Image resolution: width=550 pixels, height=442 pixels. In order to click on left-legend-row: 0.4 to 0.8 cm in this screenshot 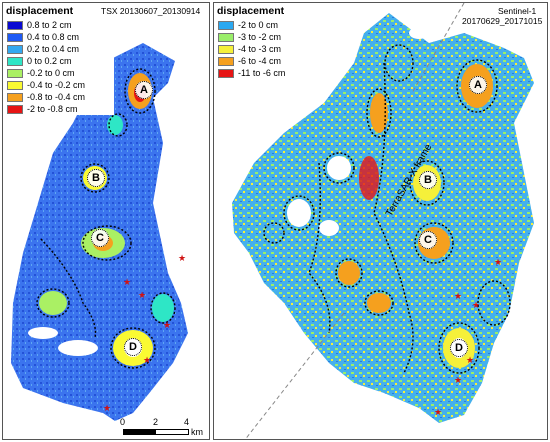, I will do `click(59, 37)`.